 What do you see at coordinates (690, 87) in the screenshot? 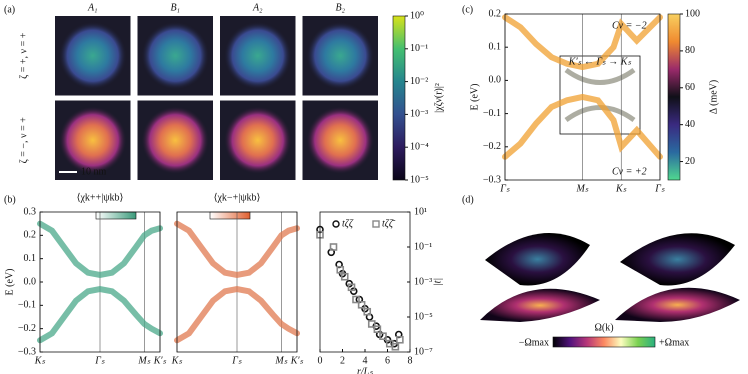
I see `colorbar-tick-label: 60` at bounding box center [690, 87].